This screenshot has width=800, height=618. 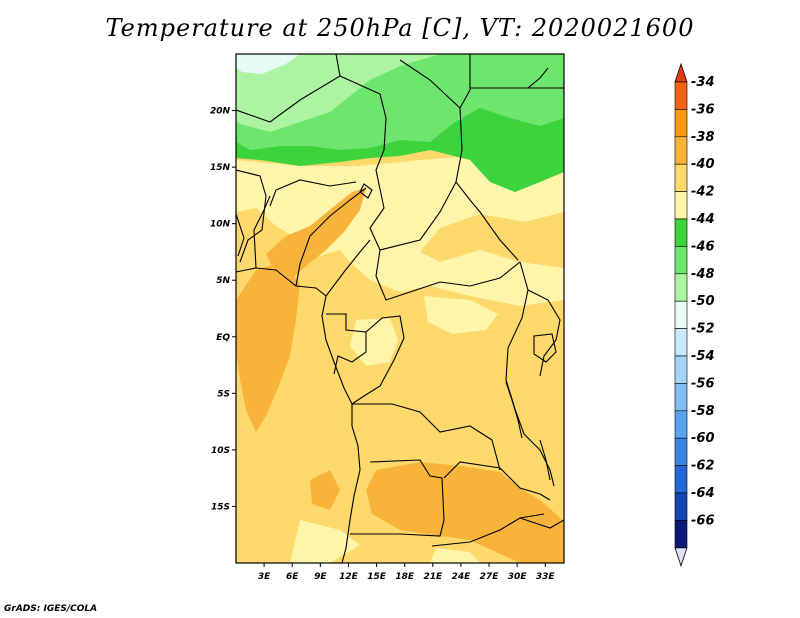 What do you see at coordinates (538, 78) in the screenshot?
I see `red-sea-coast` at bounding box center [538, 78].